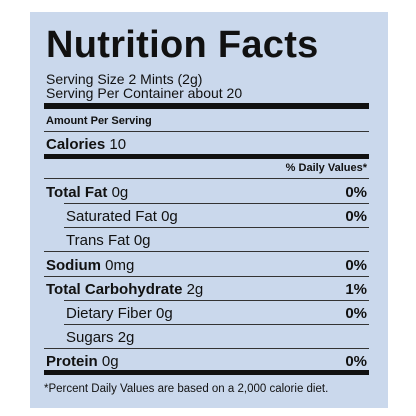 The height and width of the screenshot is (416, 416). Describe the element at coordinates (90, 338) in the screenshot. I see `nutrient-name: Sugars` at that location.